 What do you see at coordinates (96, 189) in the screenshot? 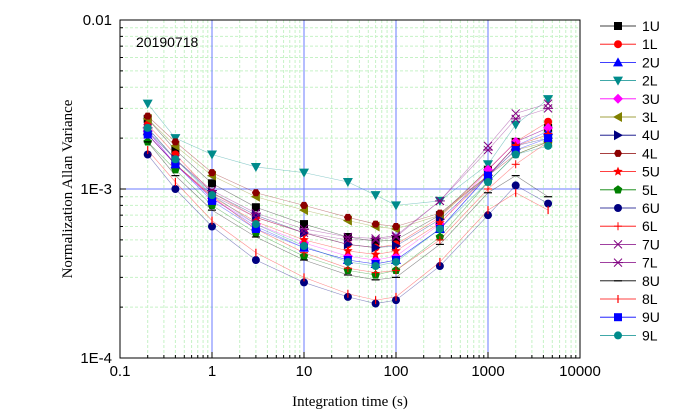
I see `y-tick-label: 1E-3` at bounding box center [96, 189].